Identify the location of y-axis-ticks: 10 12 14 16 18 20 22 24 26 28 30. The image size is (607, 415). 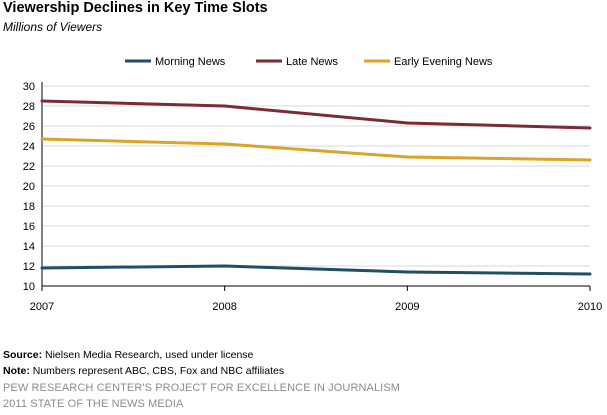
(29, 187).